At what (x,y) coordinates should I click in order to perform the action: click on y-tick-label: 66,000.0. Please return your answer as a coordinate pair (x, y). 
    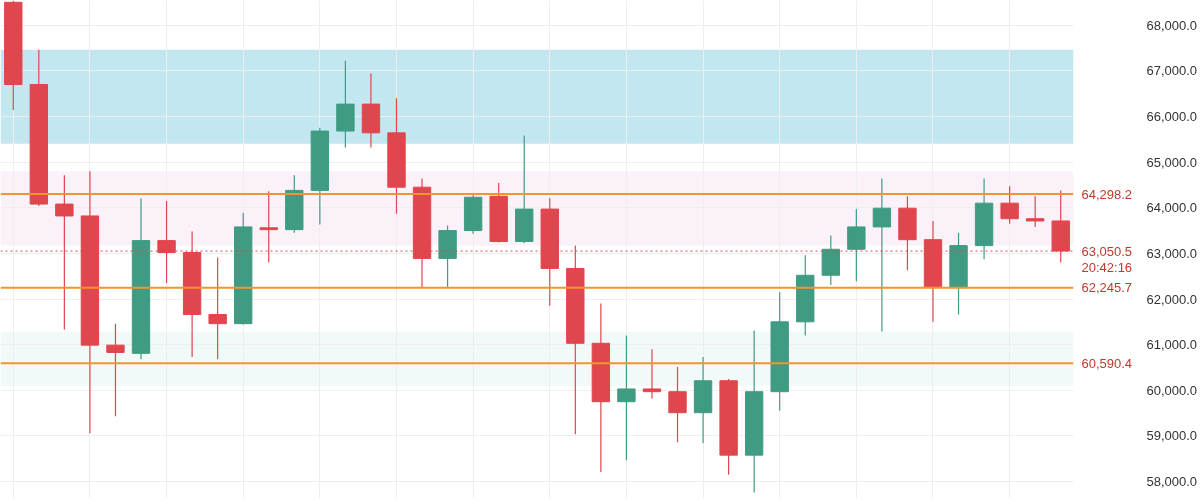
    Looking at the image, I should click on (1172, 116).